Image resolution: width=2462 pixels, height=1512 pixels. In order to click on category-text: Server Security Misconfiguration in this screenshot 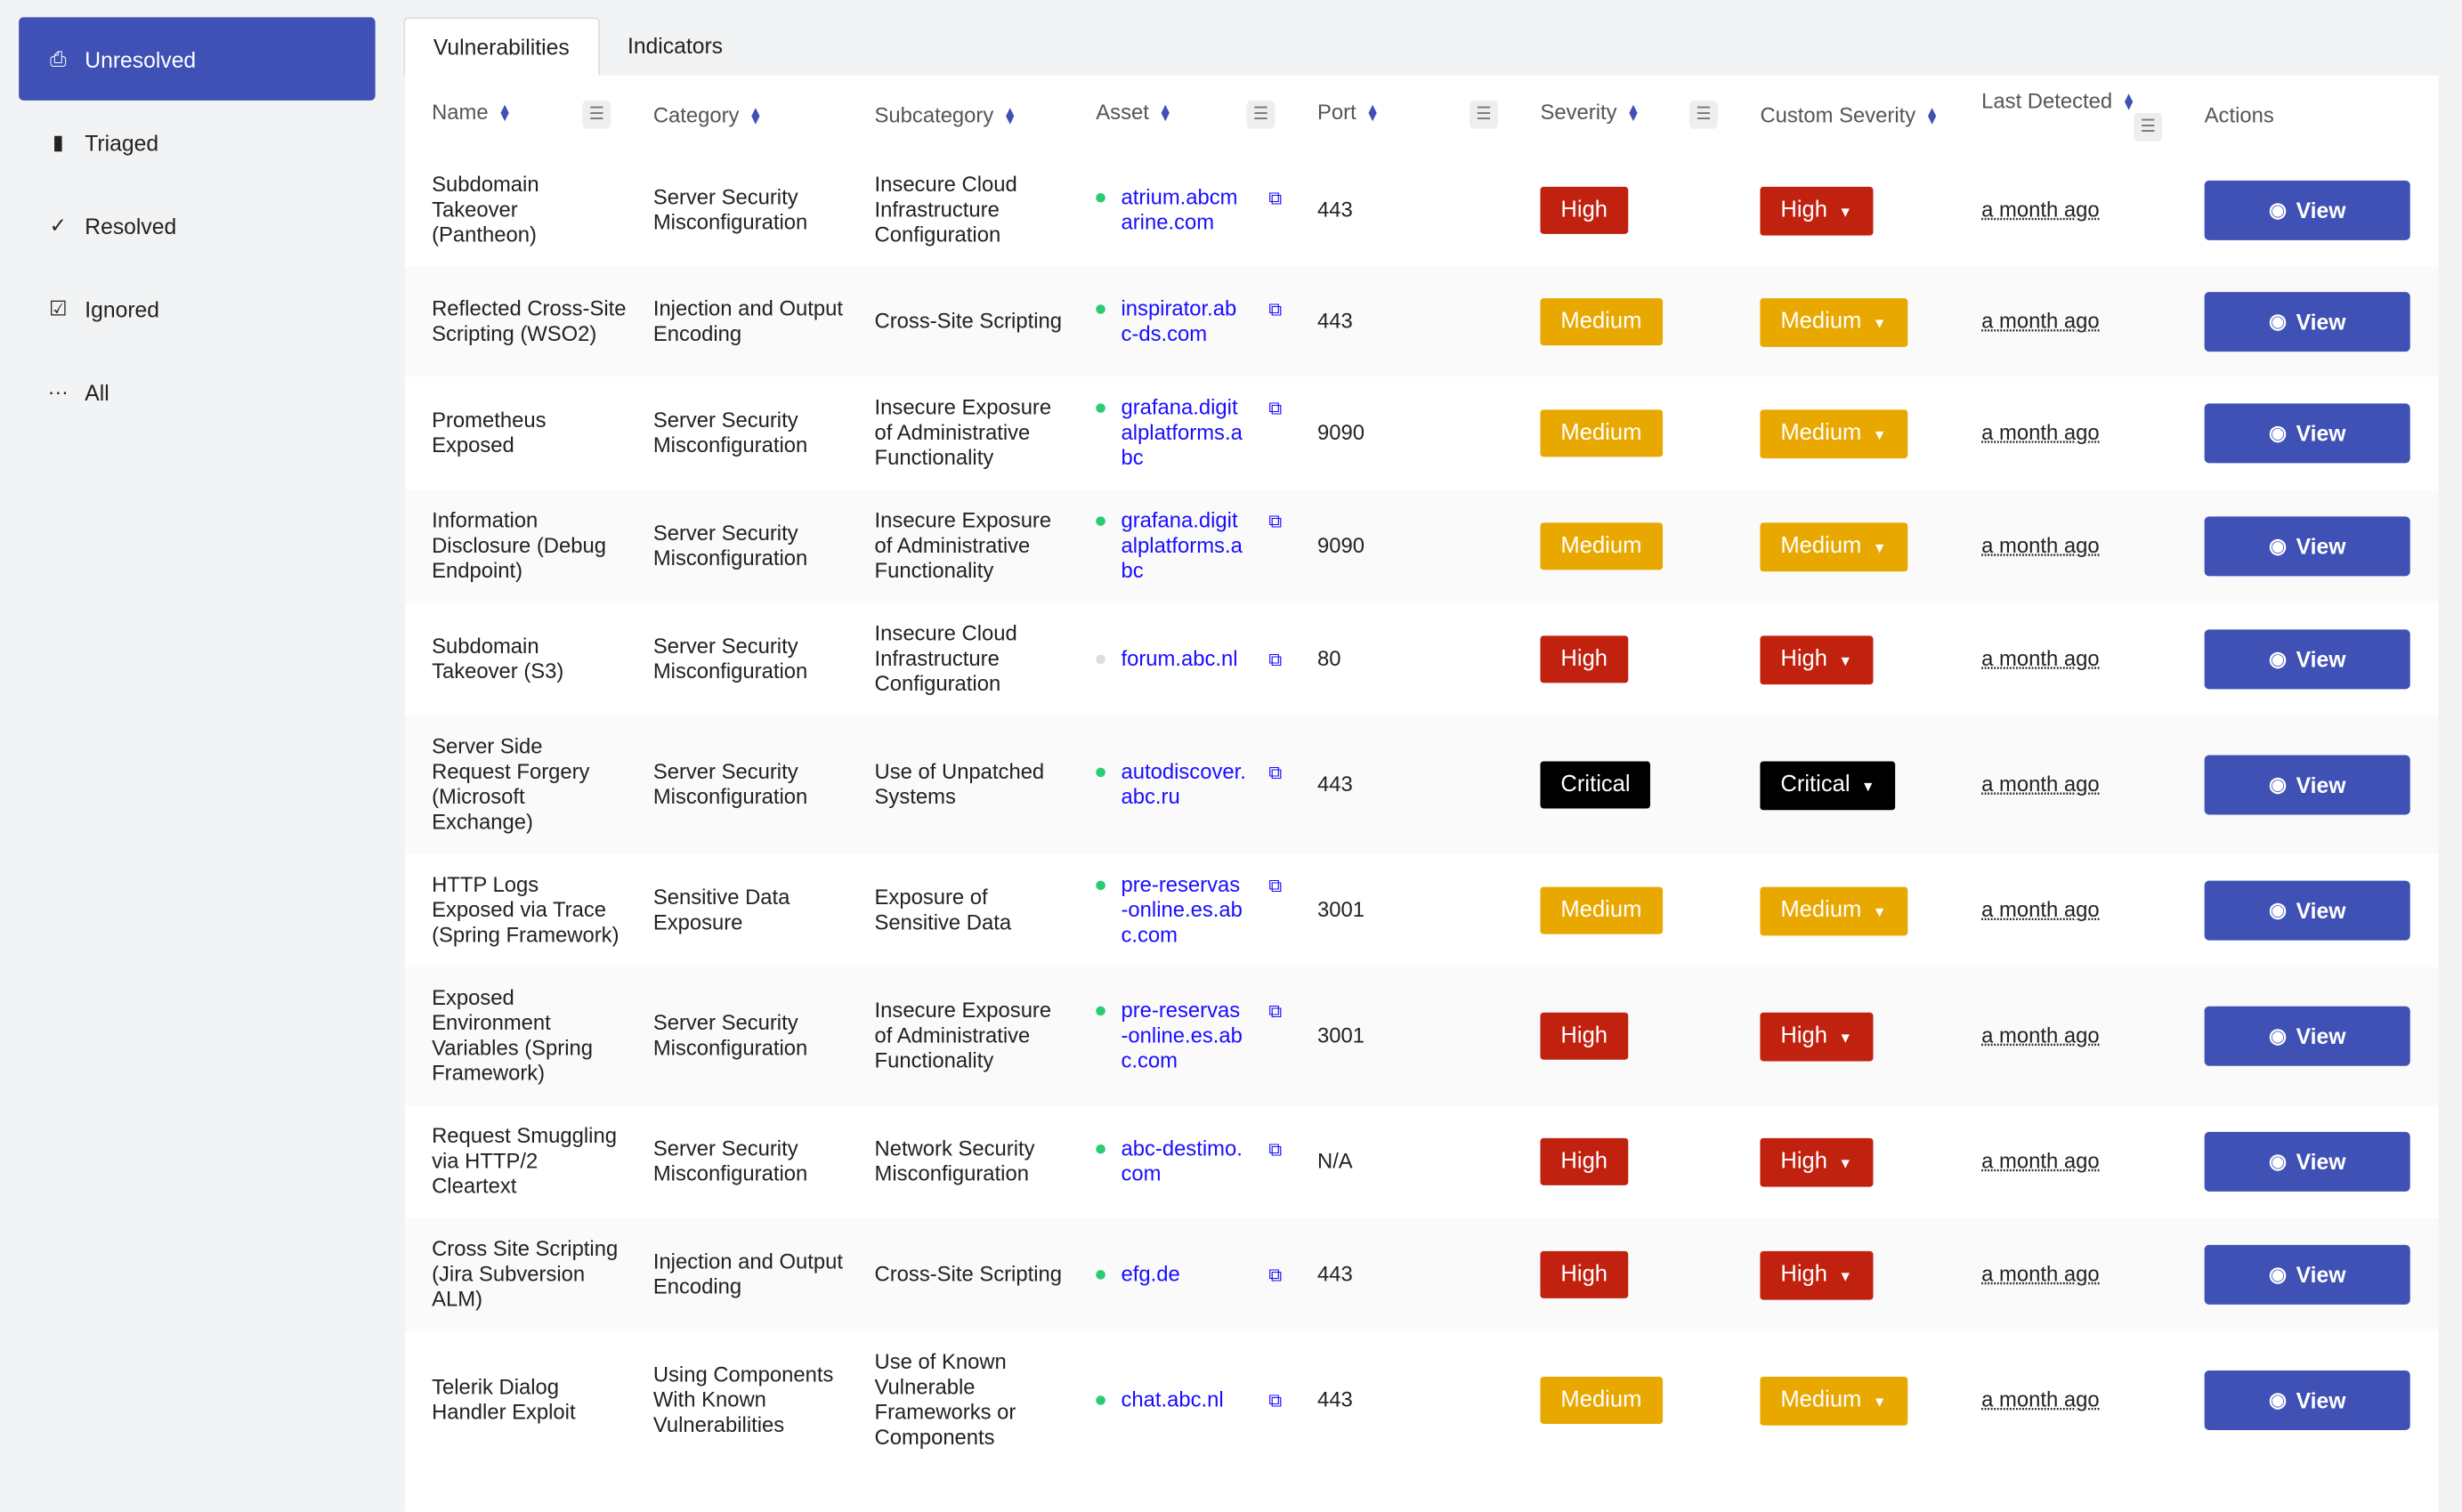, I will do `click(730, 432)`.